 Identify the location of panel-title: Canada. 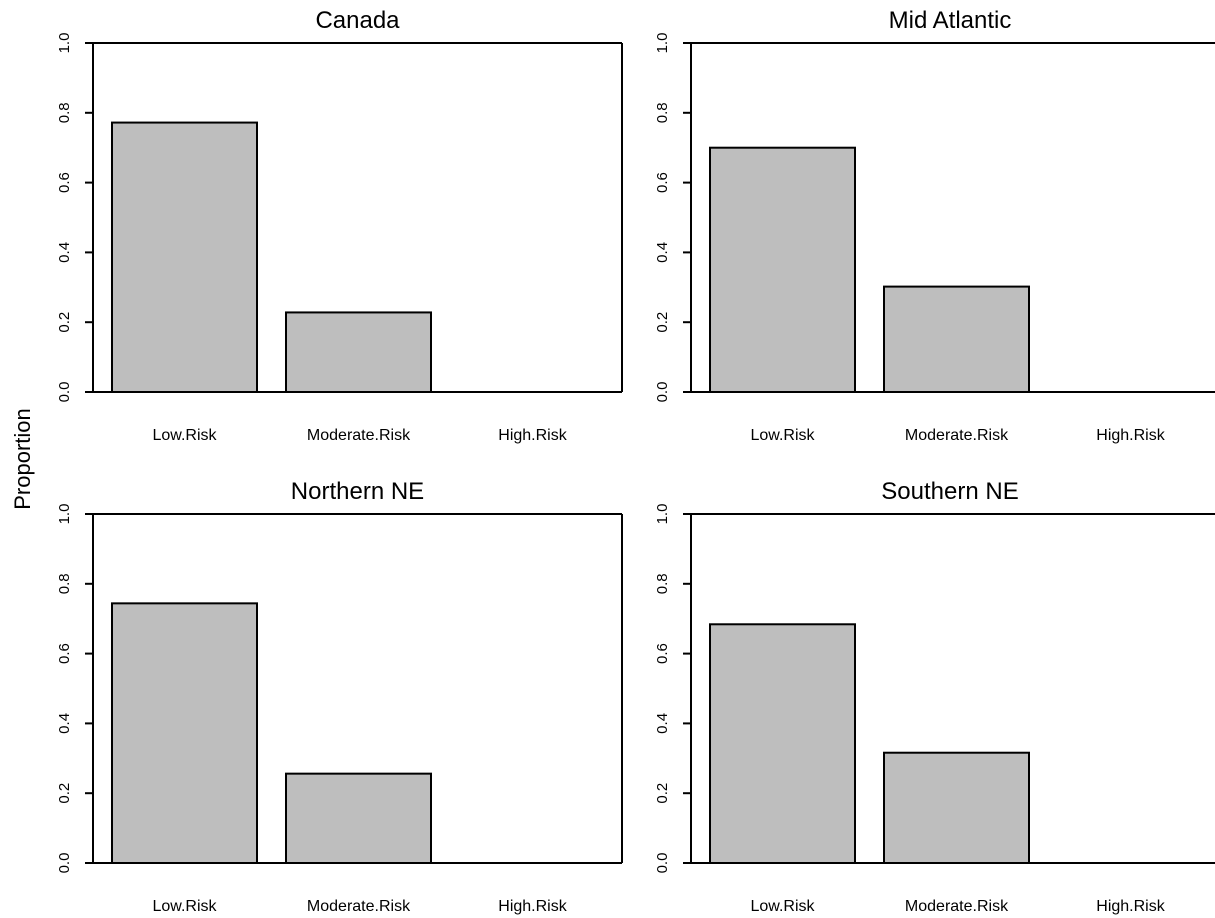
(357, 20).